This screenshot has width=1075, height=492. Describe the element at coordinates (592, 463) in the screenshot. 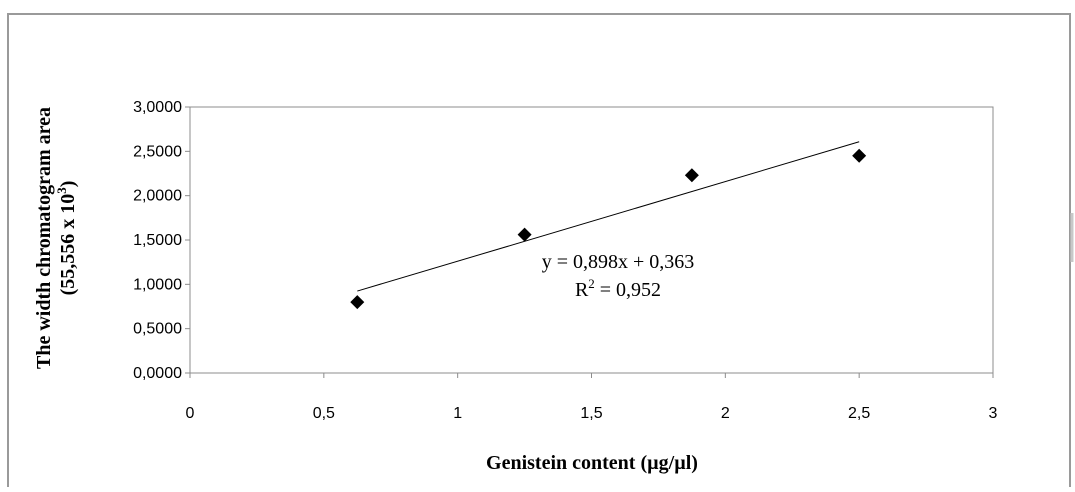

I see `x-axis-title: Genistein content (µg/µl)` at that location.